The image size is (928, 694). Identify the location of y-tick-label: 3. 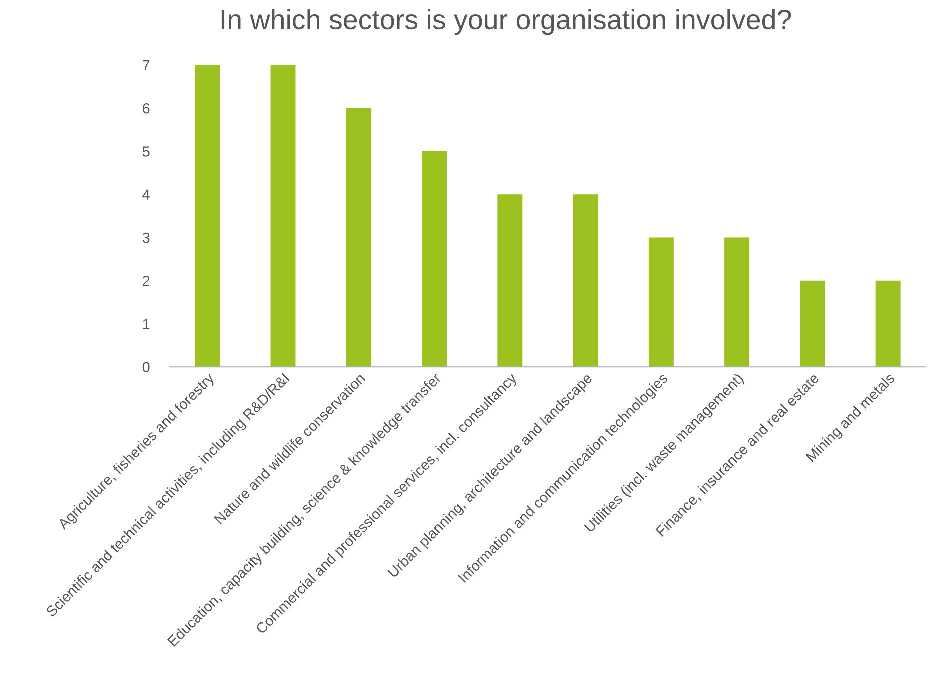
(146, 238).